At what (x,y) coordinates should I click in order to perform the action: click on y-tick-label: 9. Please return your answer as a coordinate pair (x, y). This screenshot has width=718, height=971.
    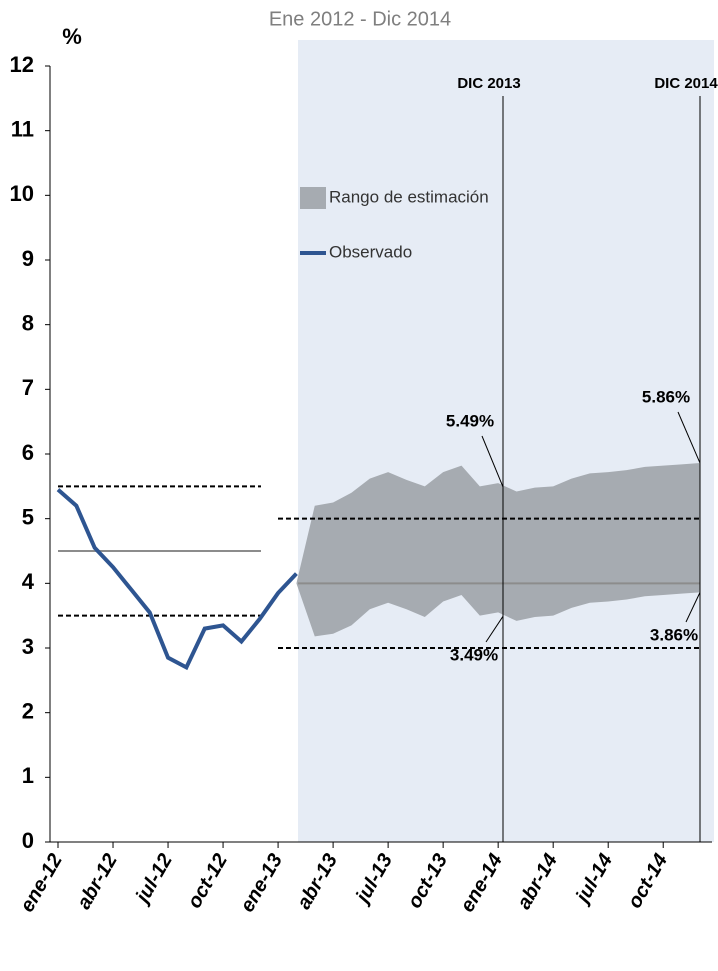
    Looking at the image, I should click on (28, 258).